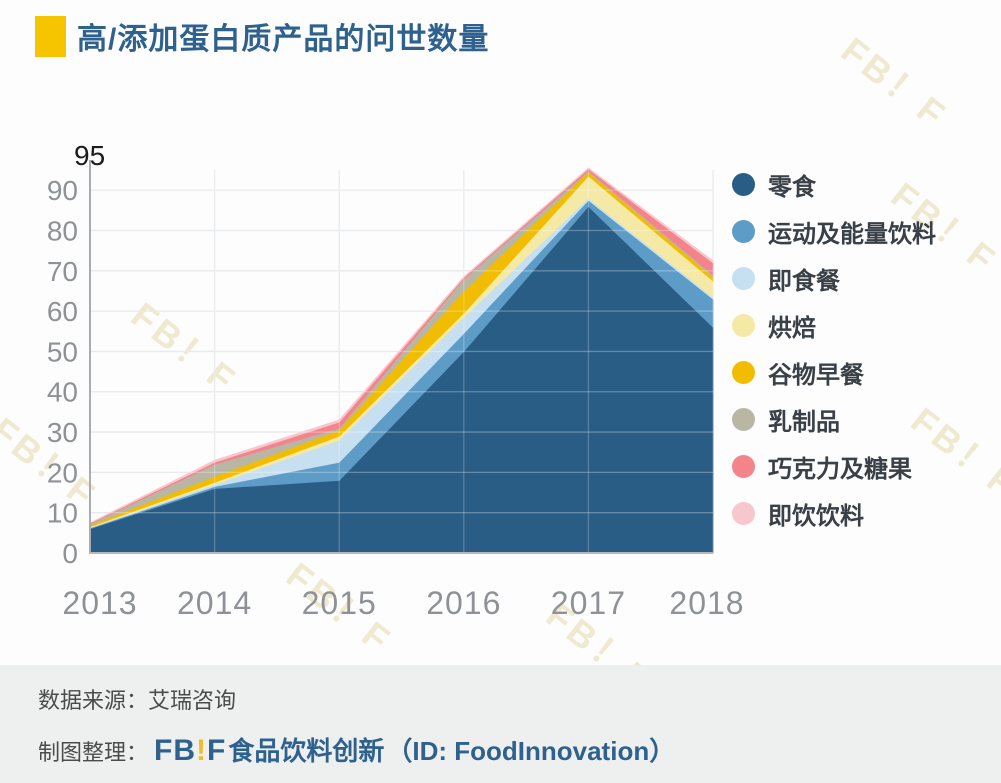  I want to click on y-tick-label: 70, so click(62, 271).